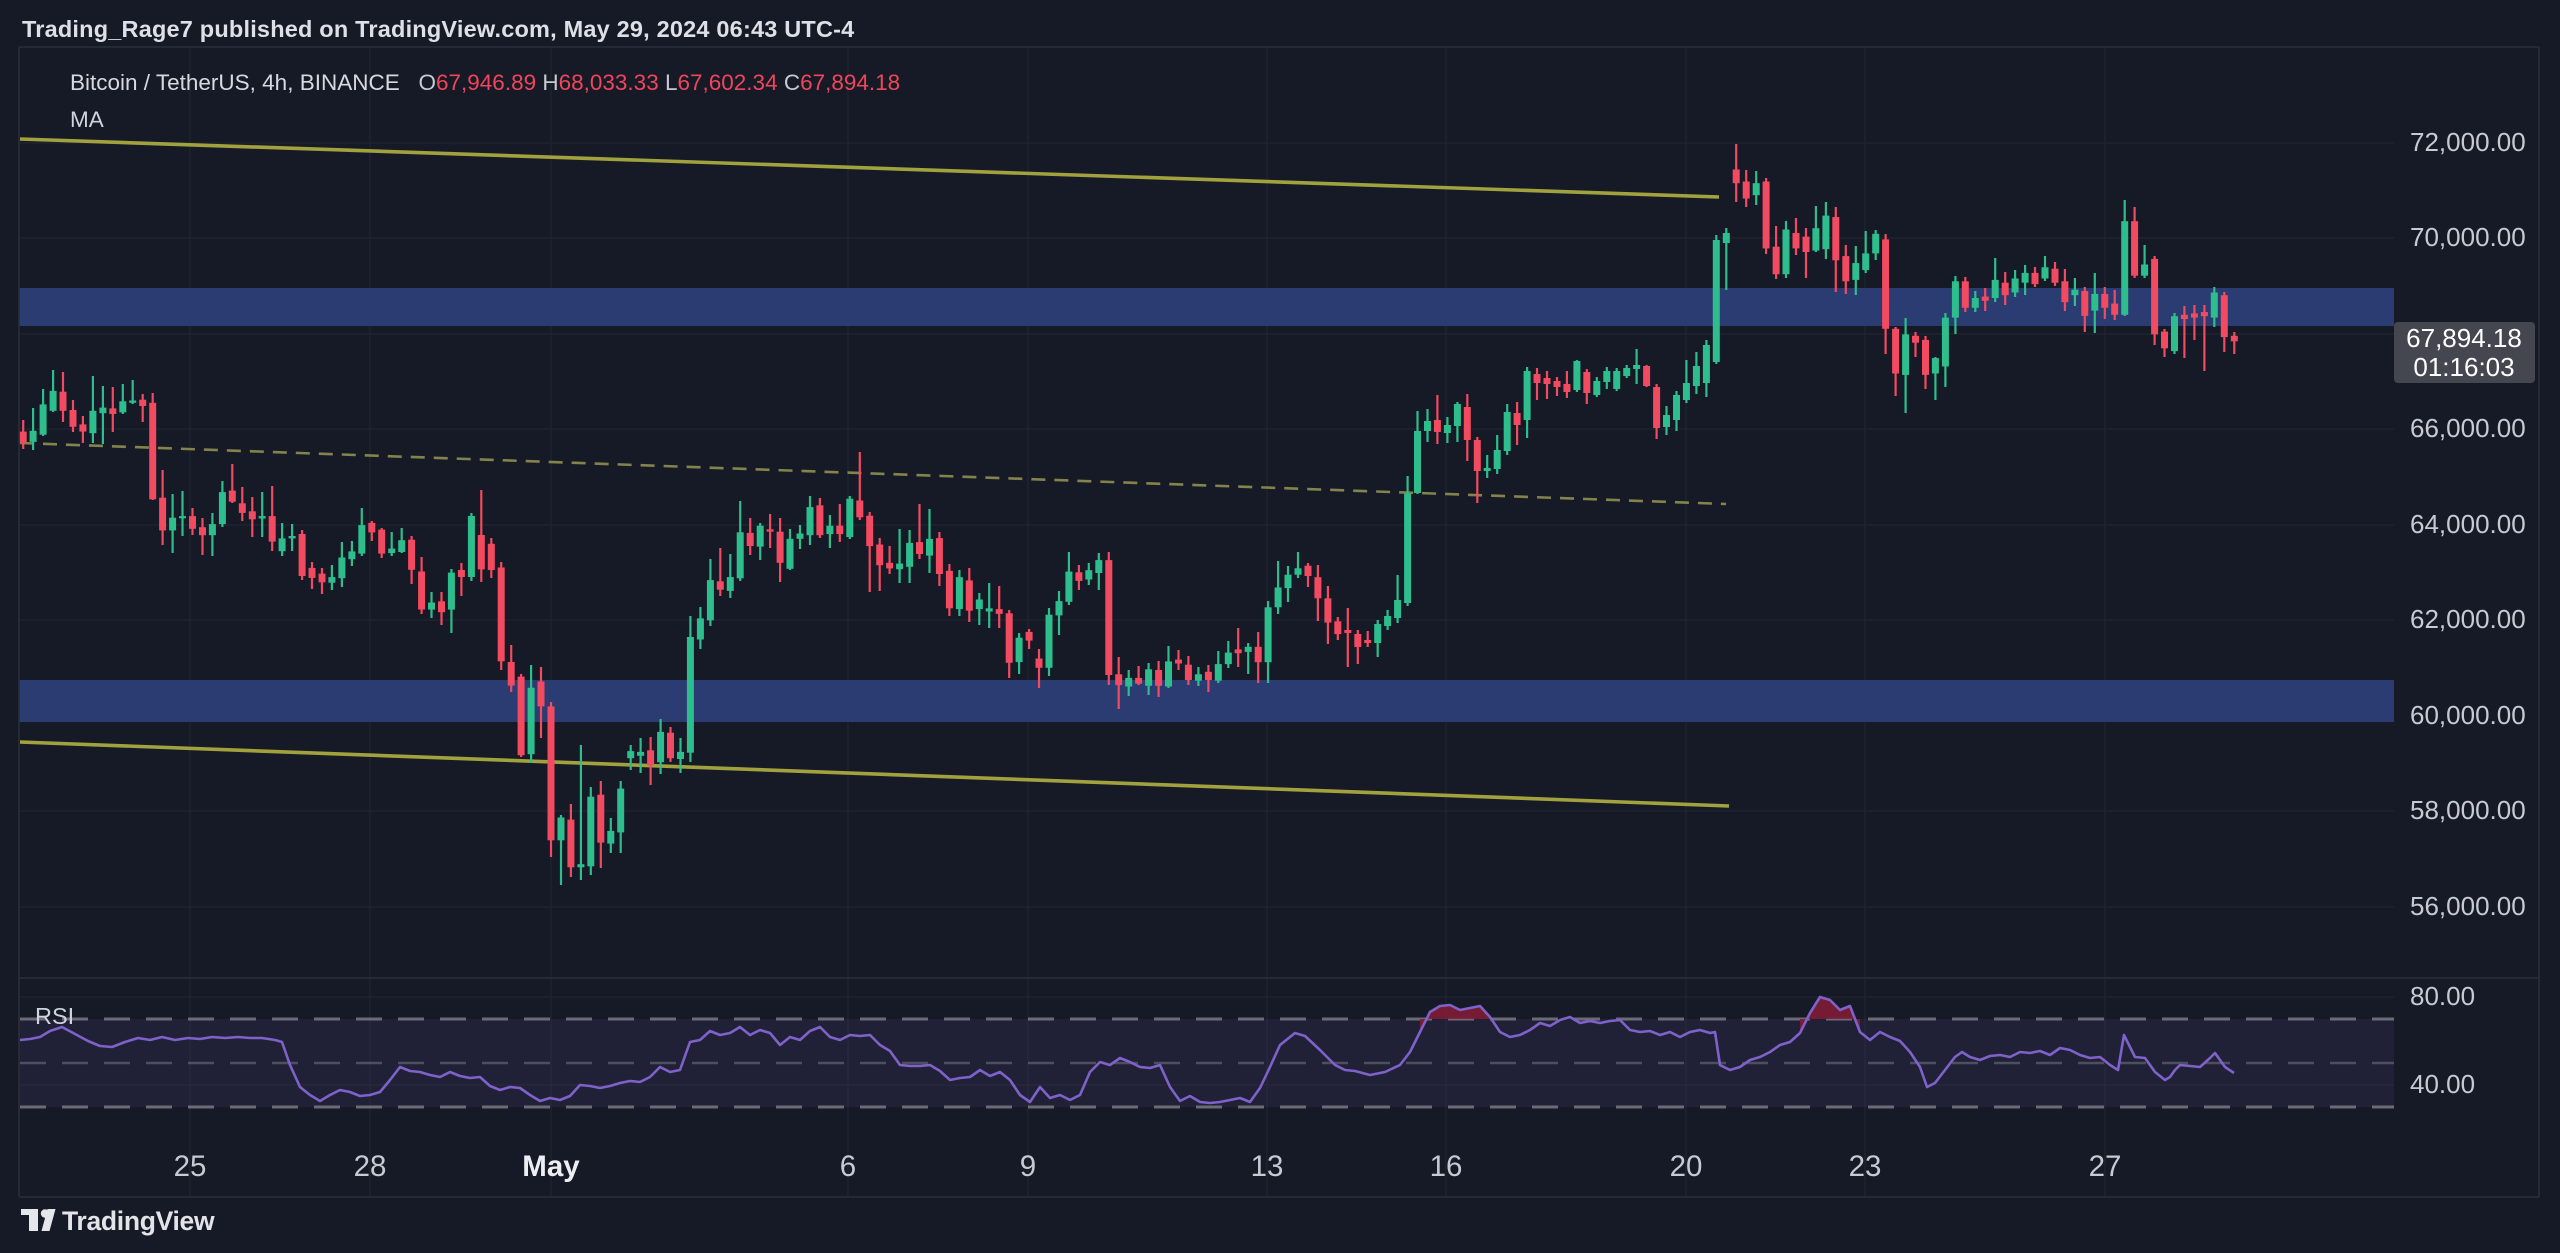 This screenshot has height=1253, width=2560. Describe the element at coordinates (2442, 1084) in the screenshot. I see `svg-text: 40.00` at that location.